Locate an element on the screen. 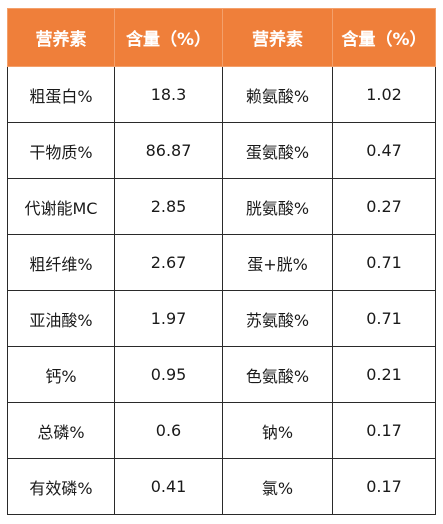  nutrient-name: 色氨酸% is located at coordinates (277, 374).